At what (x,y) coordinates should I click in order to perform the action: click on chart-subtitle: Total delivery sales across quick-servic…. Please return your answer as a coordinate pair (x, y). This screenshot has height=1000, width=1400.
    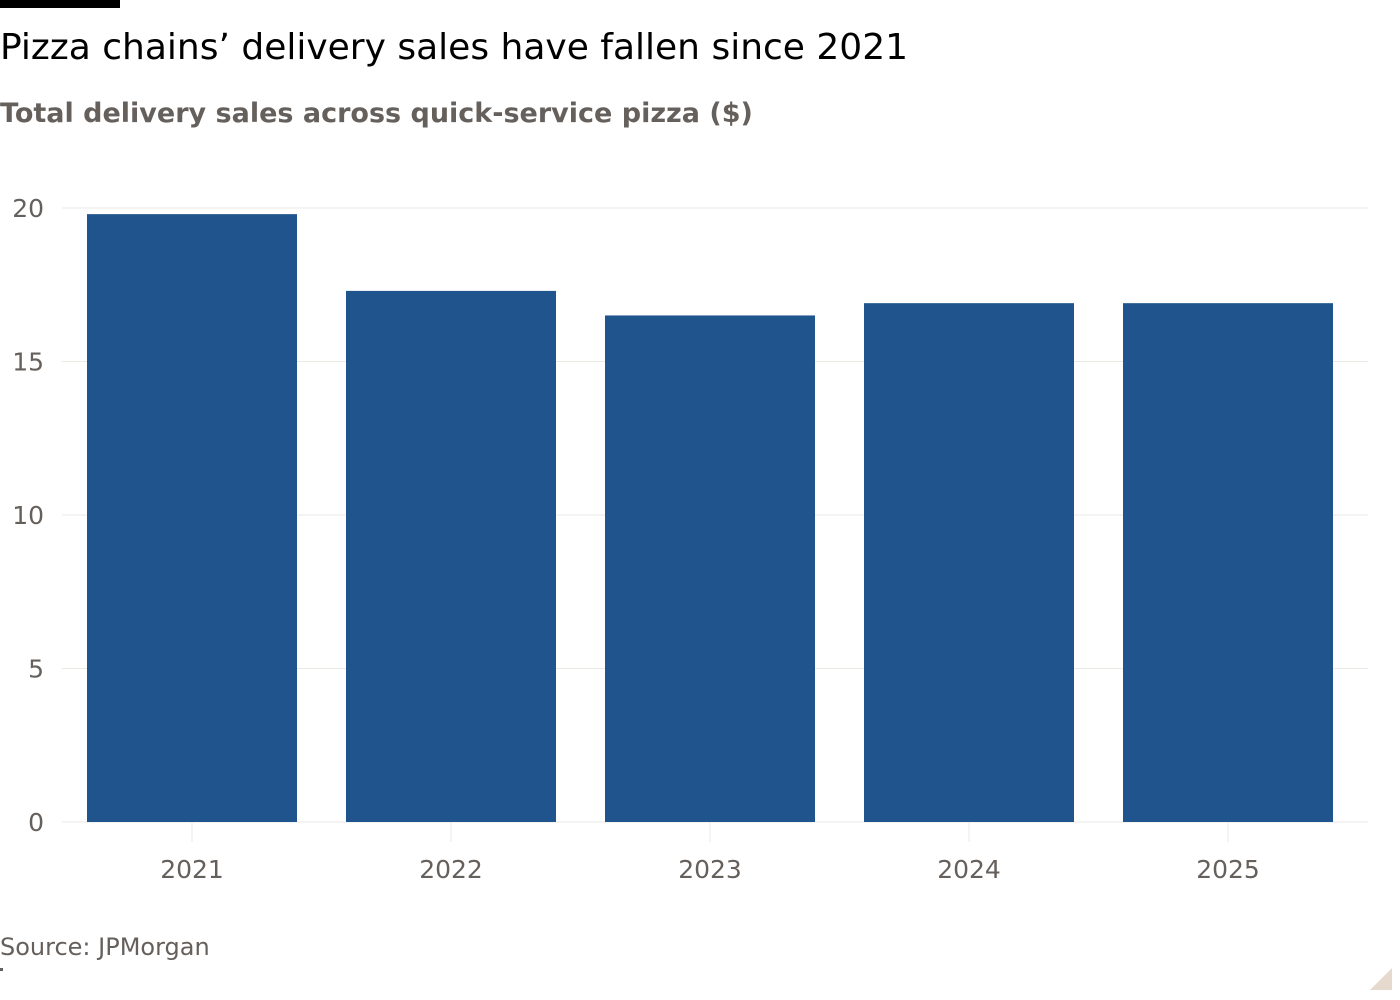
    Looking at the image, I should click on (376, 113).